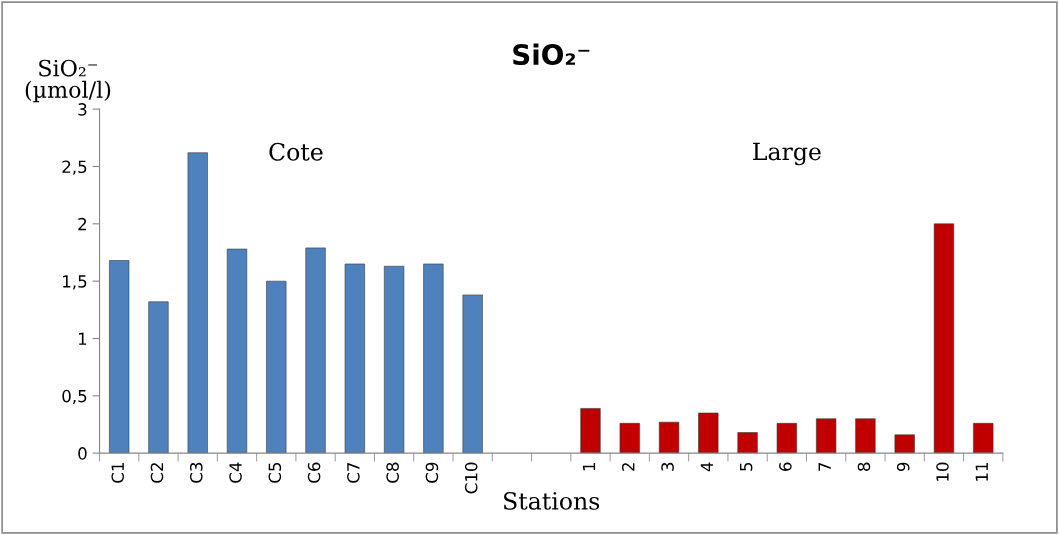 The width and height of the screenshot is (1059, 535). I want to click on y-axis-title: SiO₂⁻ (µmol/l), so click(68, 81).